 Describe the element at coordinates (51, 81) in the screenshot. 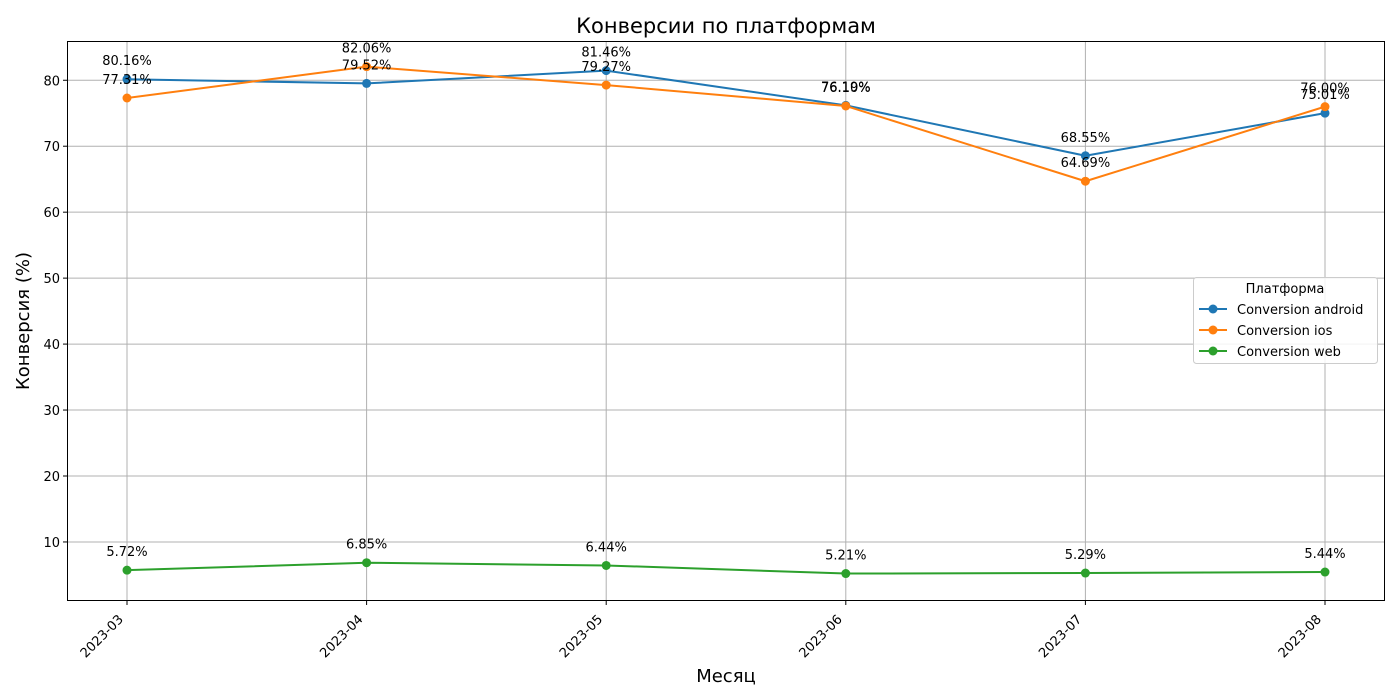

I see `y-tick-label: 80` at that location.